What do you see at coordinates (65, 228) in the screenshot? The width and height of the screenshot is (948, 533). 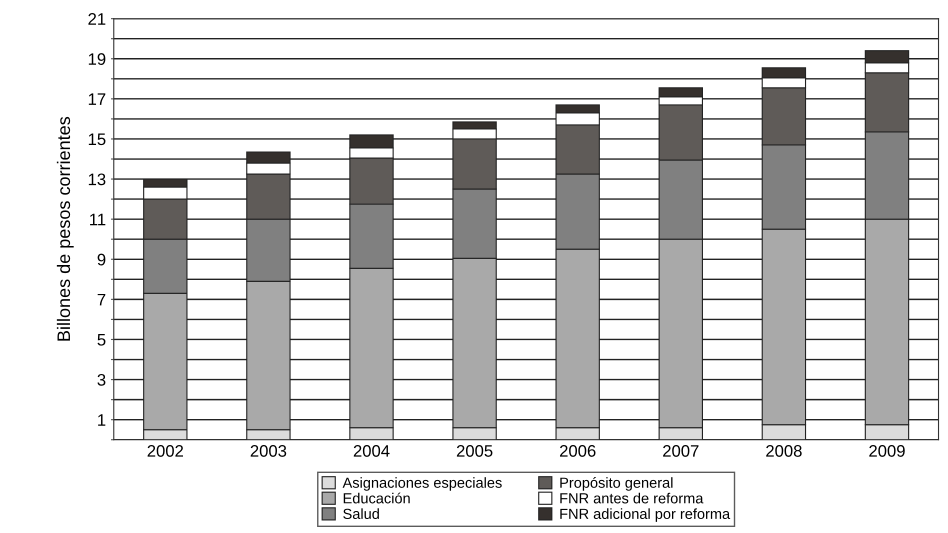 I see `y-axis-title: Billones de pesos corrientes` at bounding box center [65, 228].